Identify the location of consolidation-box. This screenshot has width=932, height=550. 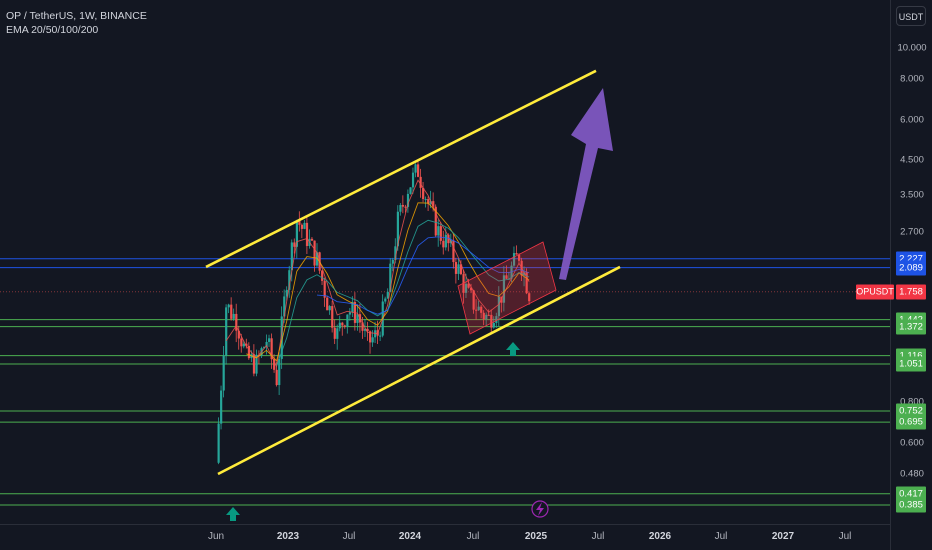
(507, 288).